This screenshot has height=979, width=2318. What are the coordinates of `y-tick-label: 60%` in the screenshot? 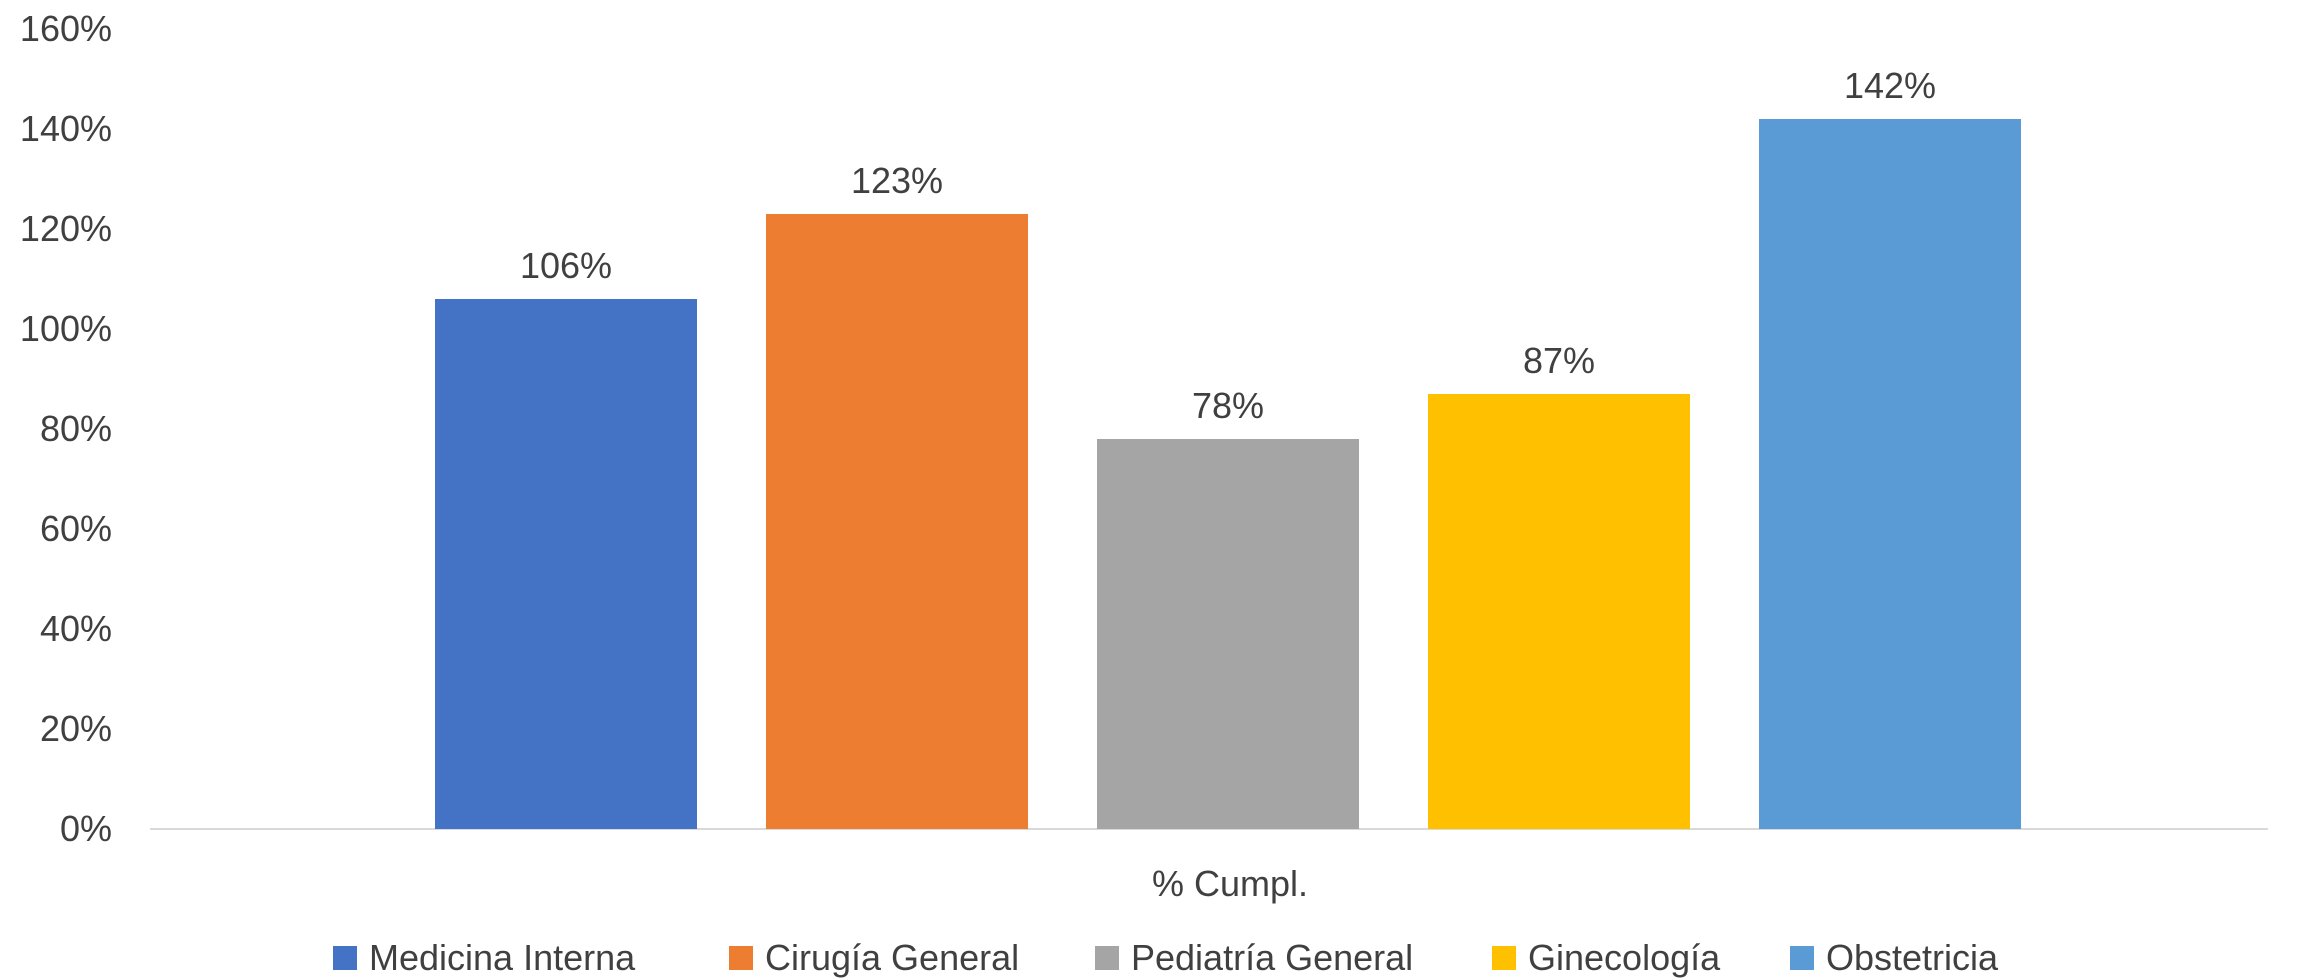 It's located at (76, 528).